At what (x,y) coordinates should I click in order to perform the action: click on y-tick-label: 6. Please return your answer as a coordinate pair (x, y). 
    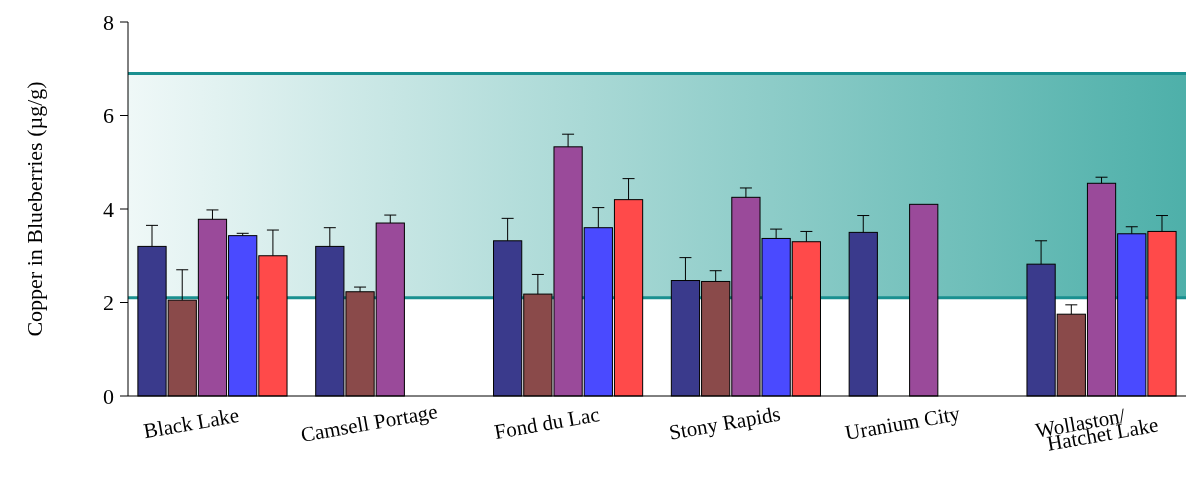
    Looking at the image, I should click on (108, 116).